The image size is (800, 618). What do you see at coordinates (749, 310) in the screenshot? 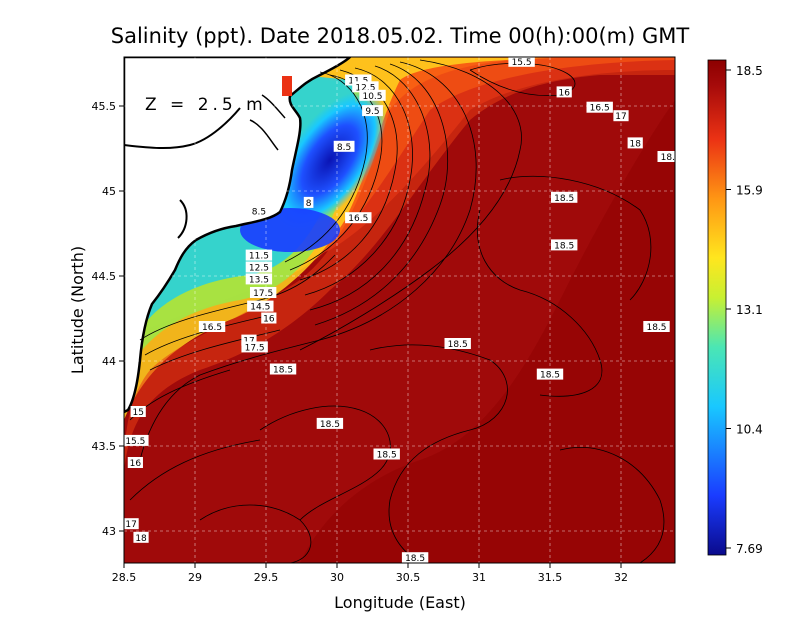
I see `colorbar-tick-label: 13.1` at bounding box center [749, 310].